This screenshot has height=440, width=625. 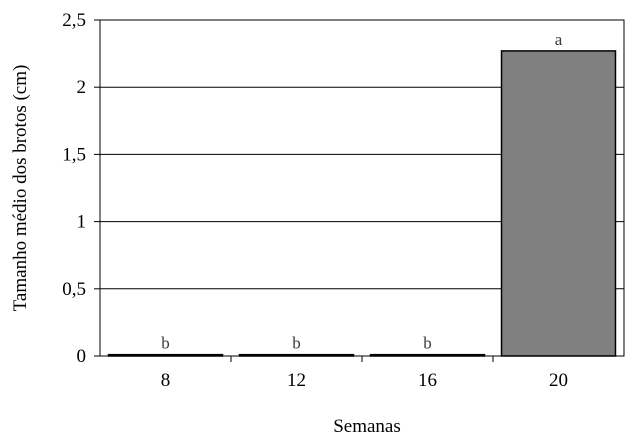 I want to click on y-tick-label: 2,5, so click(x=74, y=20).